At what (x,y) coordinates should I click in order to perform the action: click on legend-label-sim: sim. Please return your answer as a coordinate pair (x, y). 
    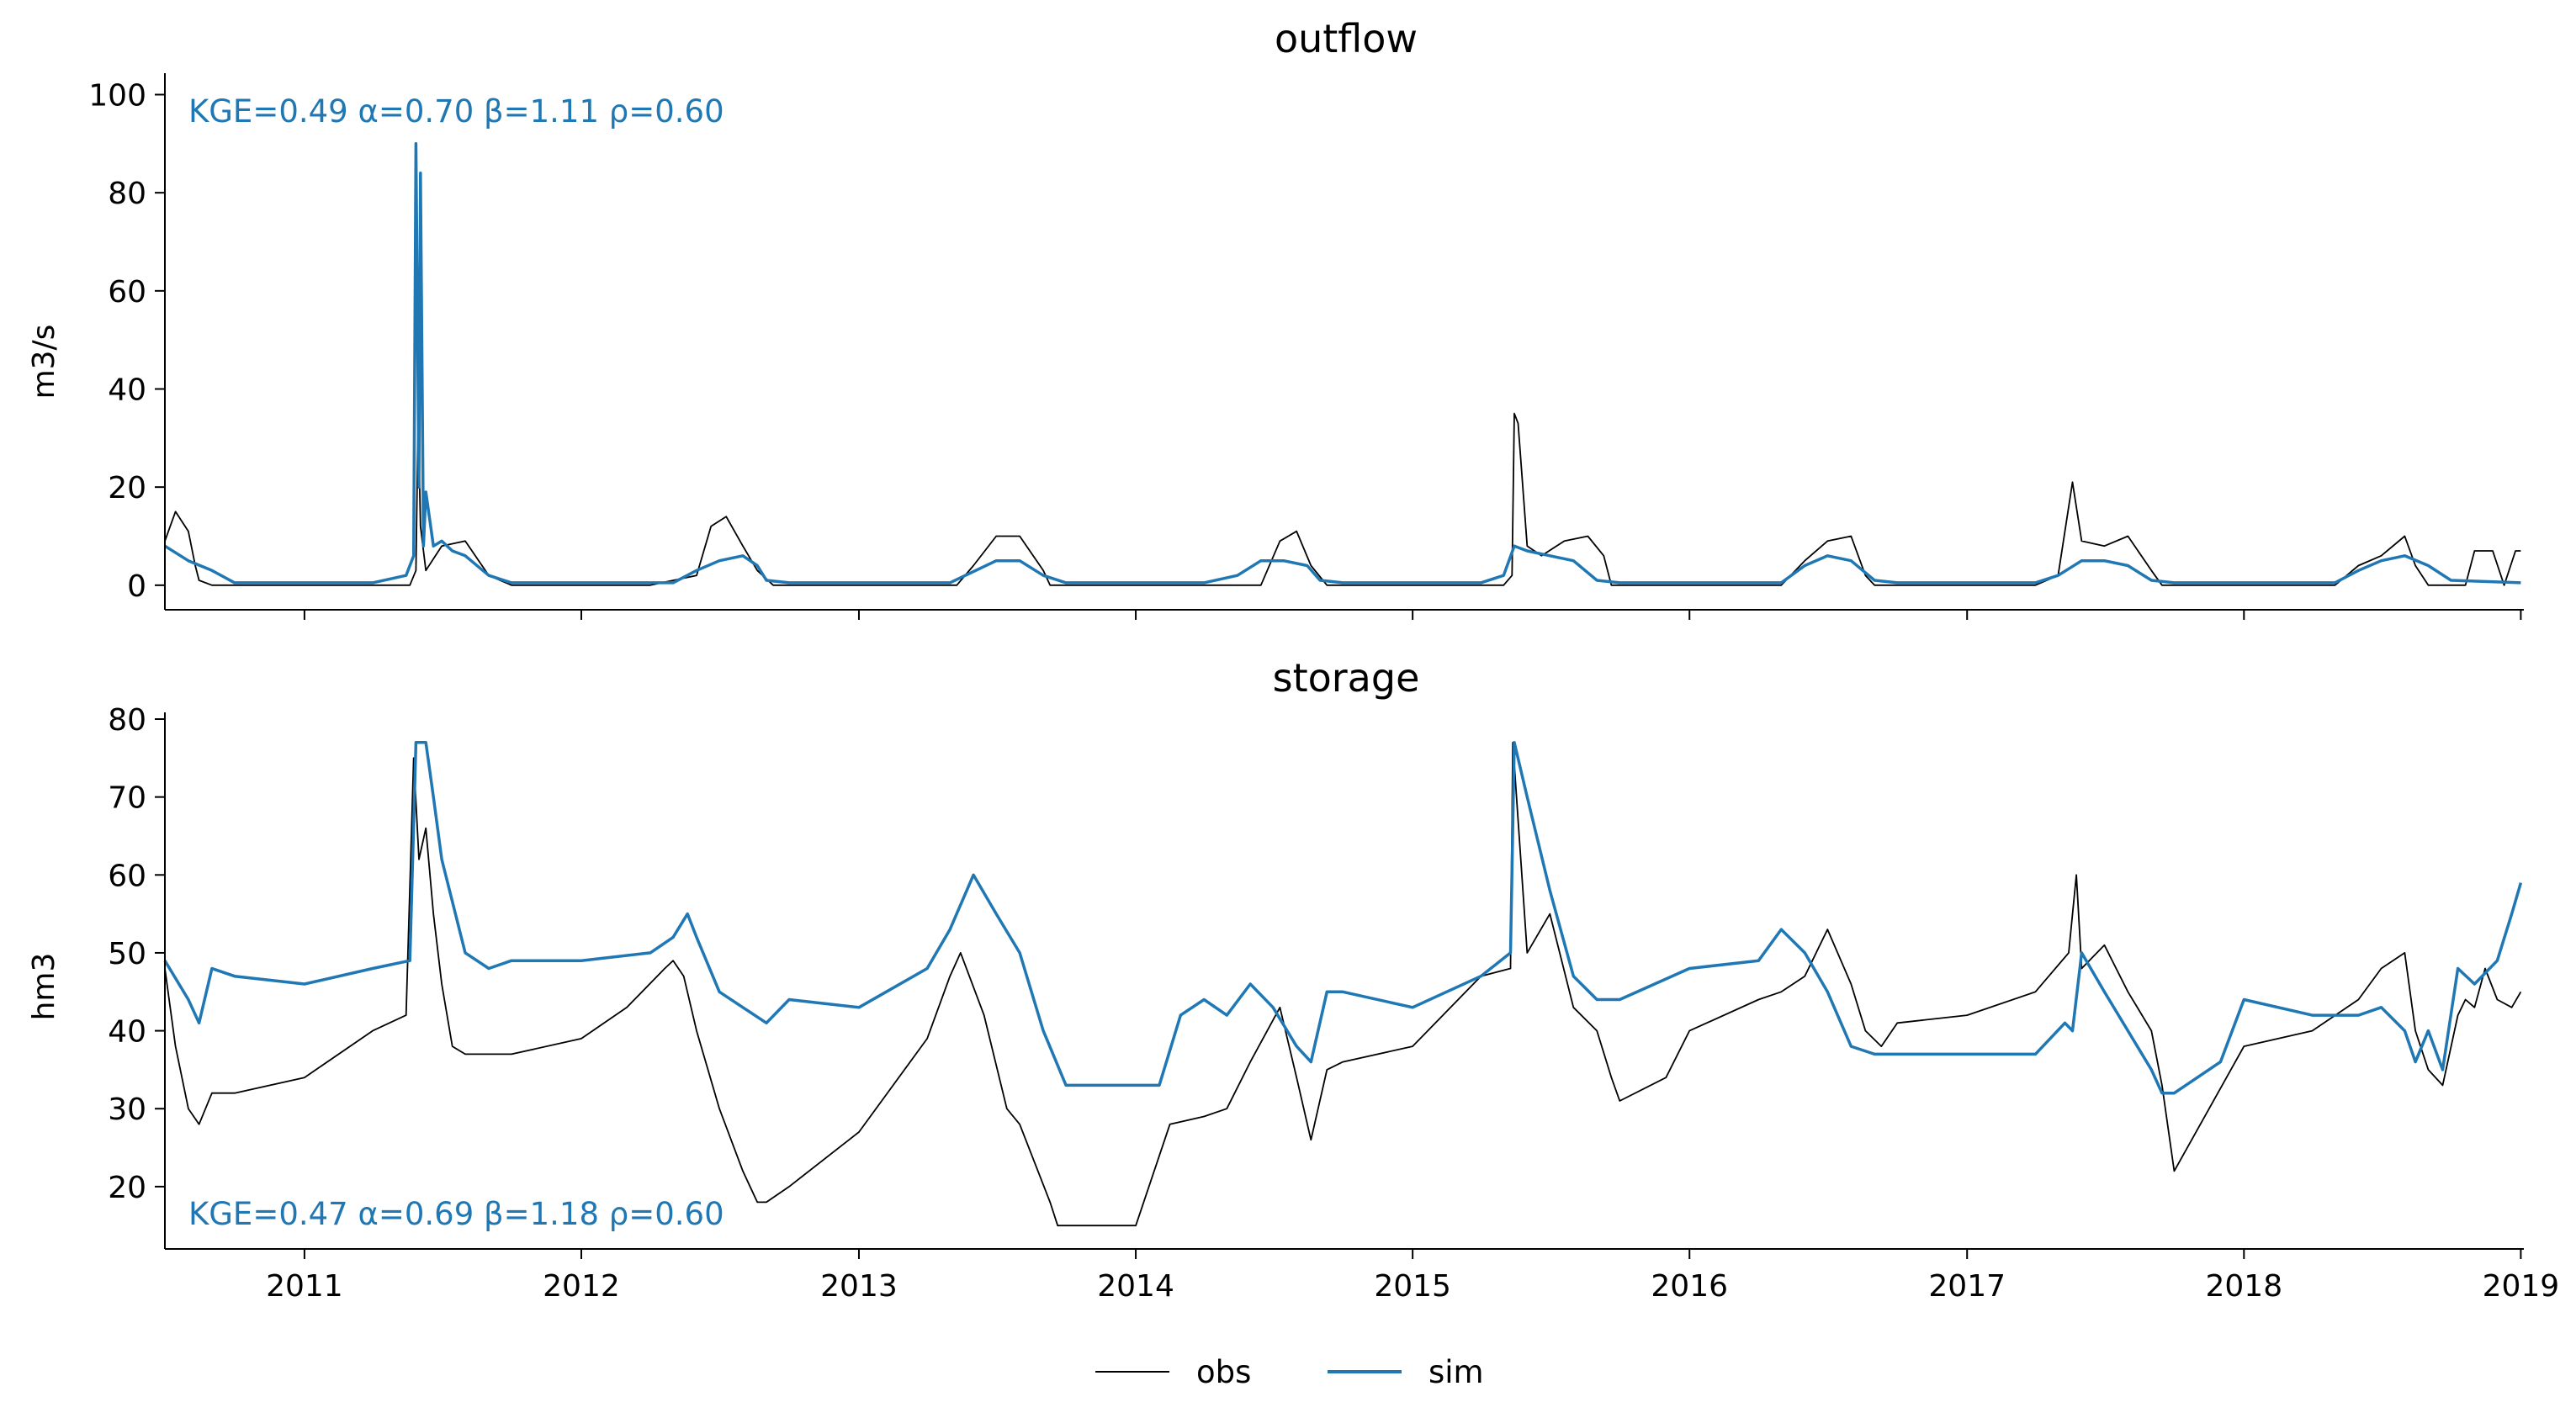
    Looking at the image, I should click on (1456, 1372).